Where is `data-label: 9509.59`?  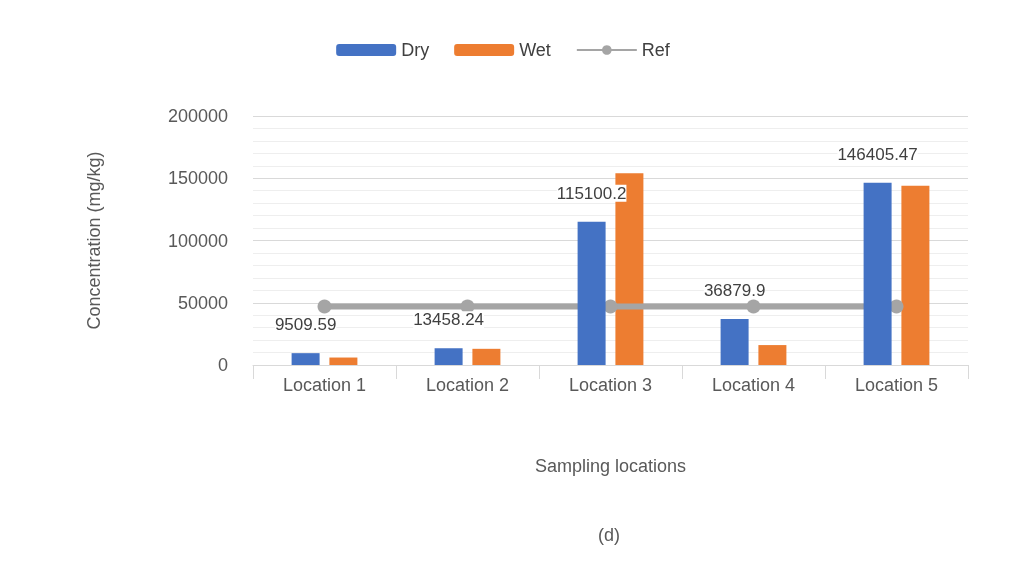
data-label: 9509.59 is located at coordinates (305, 325).